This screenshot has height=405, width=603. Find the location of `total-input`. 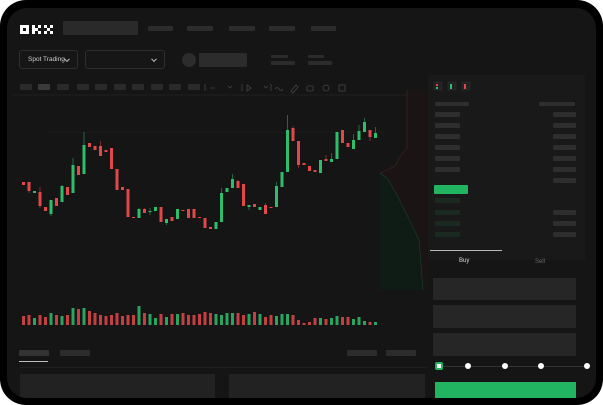

total-input is located at coordinates (504, 344).